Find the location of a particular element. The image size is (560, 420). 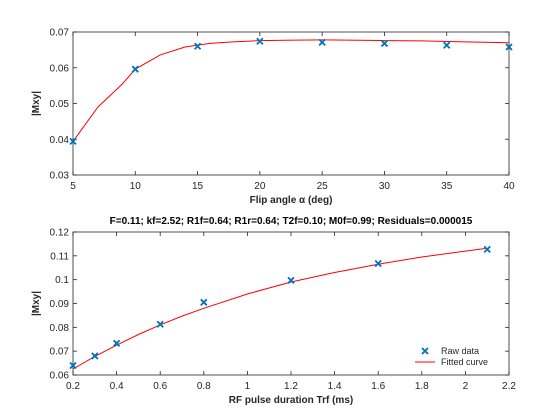

x-axis-label: Flip angle α (deg) is located at coordinates (291, 200).